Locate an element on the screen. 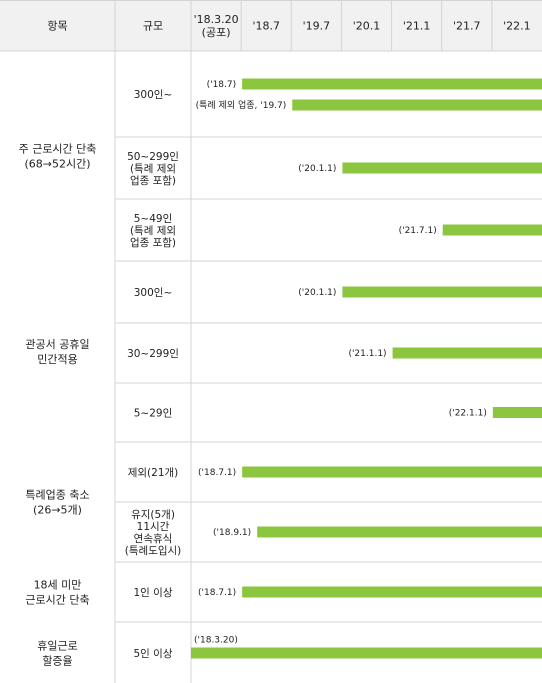 Image resolution: width=542 pixels, height=683 pixels. row-scale-label: 제외(21개) is located at coordinates (153, 473).